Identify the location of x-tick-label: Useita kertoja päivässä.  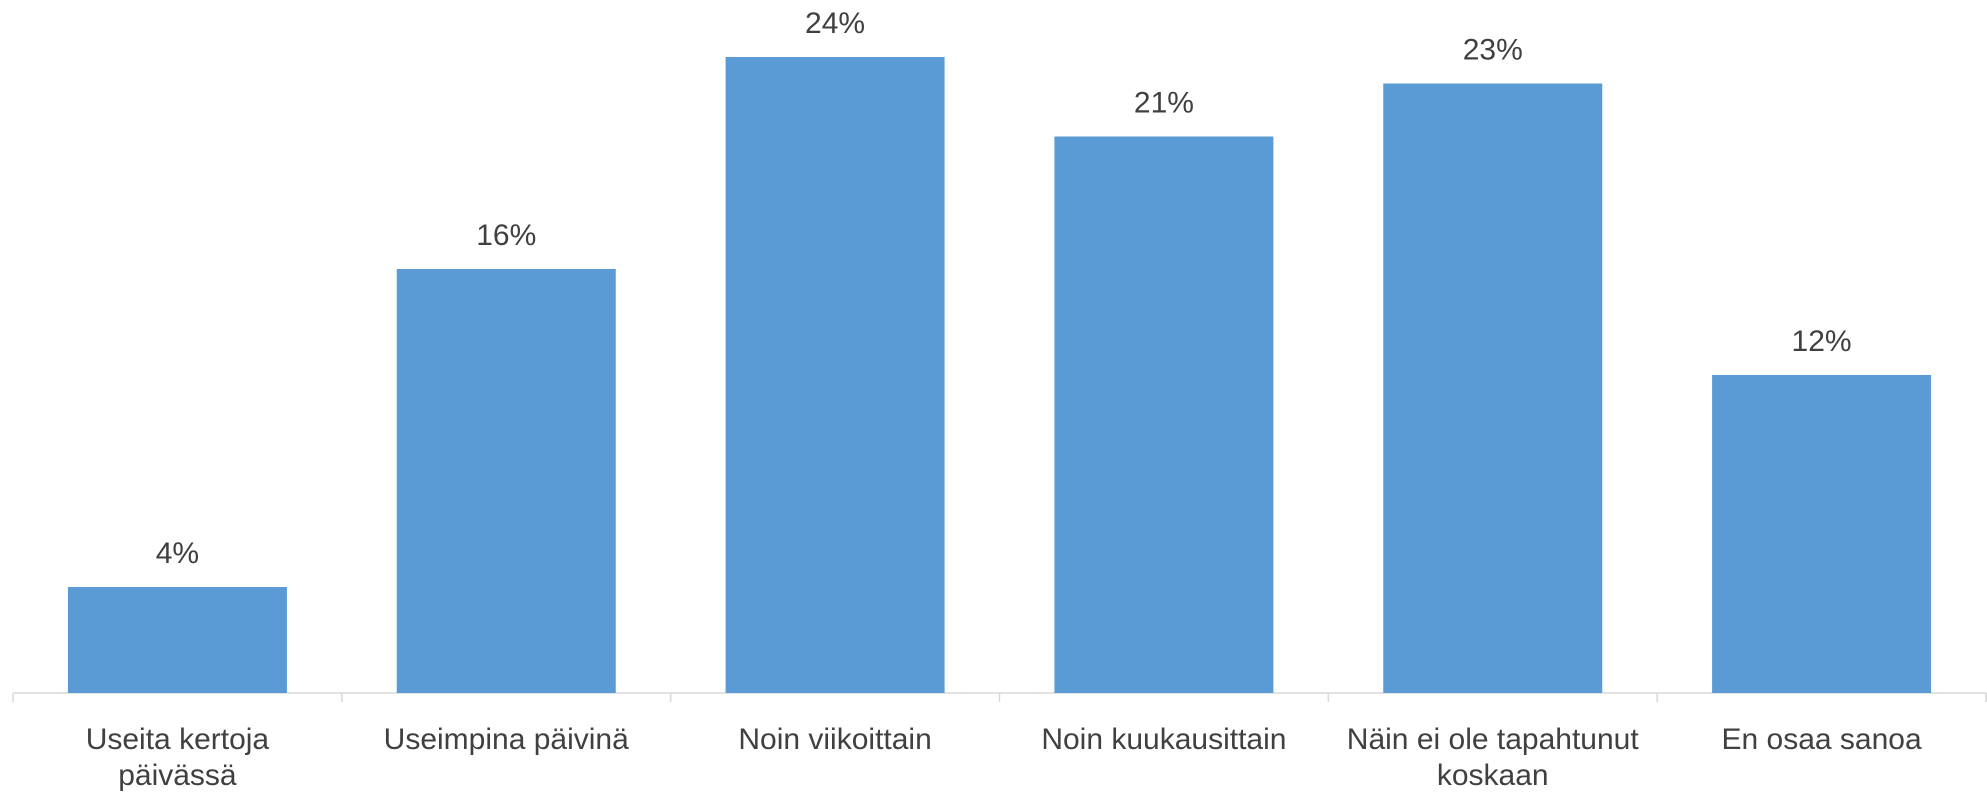
(177, 757).